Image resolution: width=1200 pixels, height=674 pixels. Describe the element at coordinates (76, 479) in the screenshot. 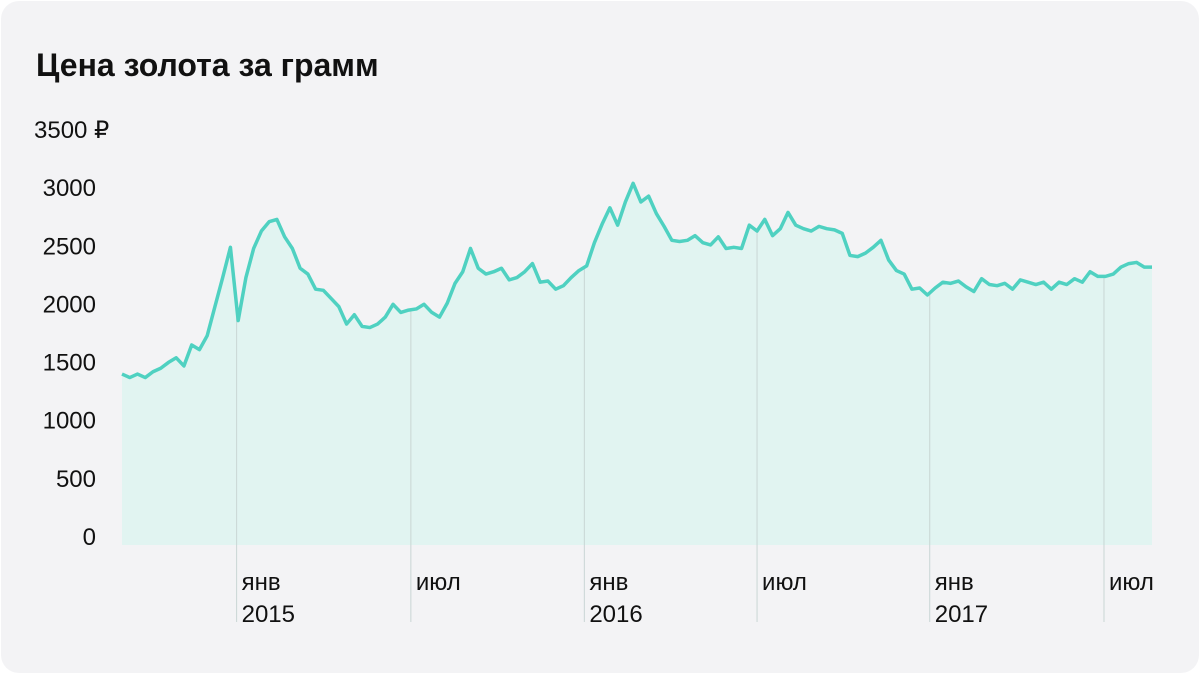

I see `y-tick-label: 500` at that location.